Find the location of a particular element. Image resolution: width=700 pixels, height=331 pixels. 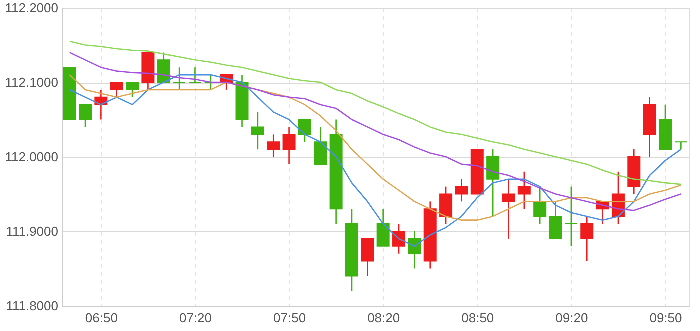

y-tick-label: 111.9000 is located at coordinates (32, 231).